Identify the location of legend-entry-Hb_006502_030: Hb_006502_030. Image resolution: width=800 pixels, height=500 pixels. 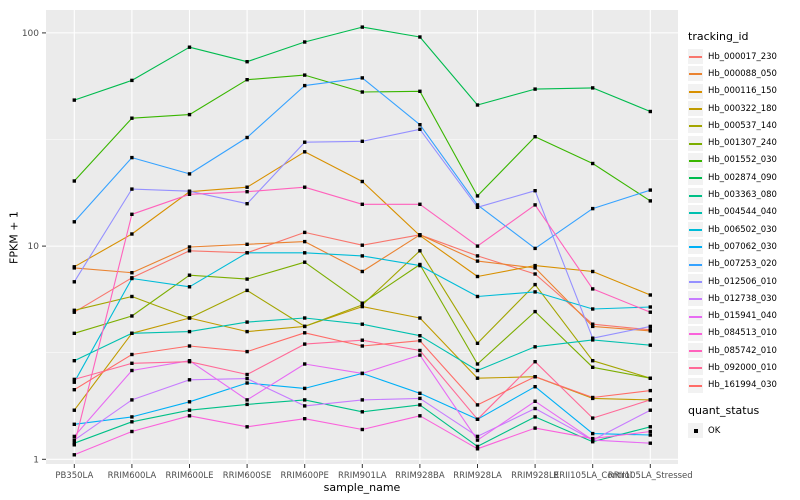
(744, 229).